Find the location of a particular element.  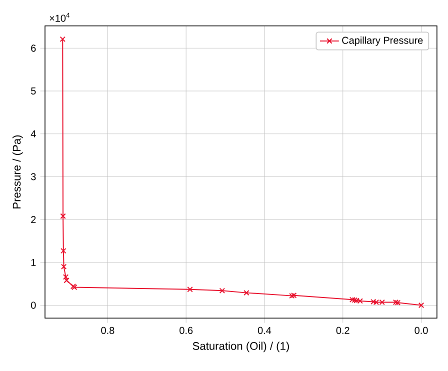

x-tick-label: 0.0 is located at coordinates (421, 330).